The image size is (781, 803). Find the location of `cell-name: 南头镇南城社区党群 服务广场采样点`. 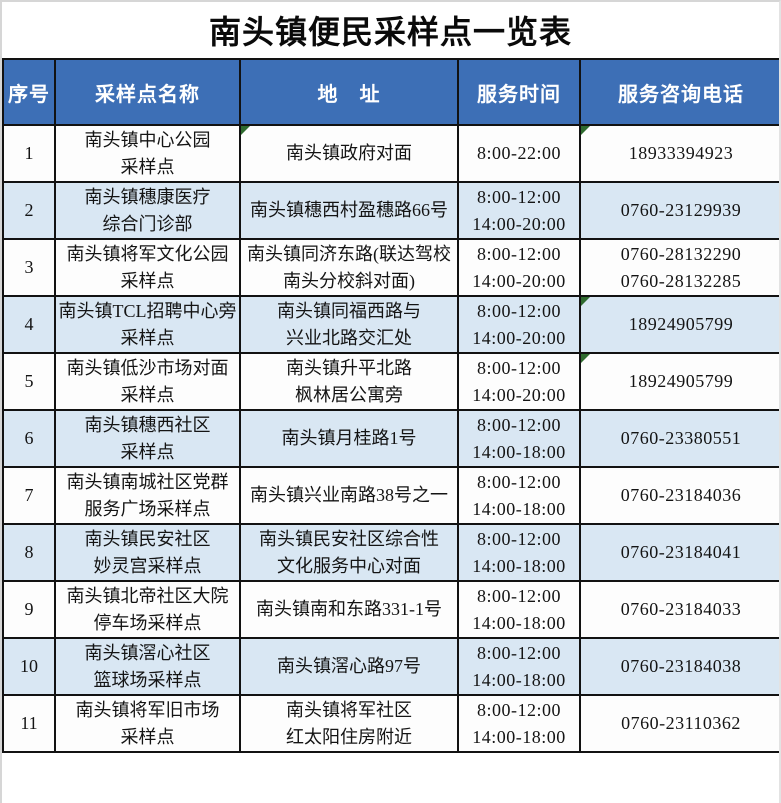

cell-name: 南头镇南城社区党群 服务广场采样点 is located at coordinates (147, 495).